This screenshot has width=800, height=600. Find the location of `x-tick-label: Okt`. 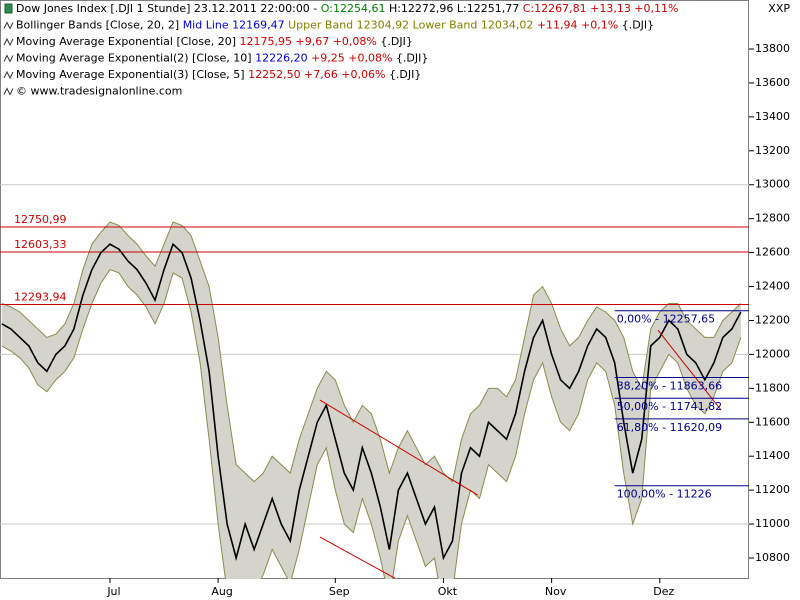

x-tick-label: Okt is located at coordinates (448, 591).